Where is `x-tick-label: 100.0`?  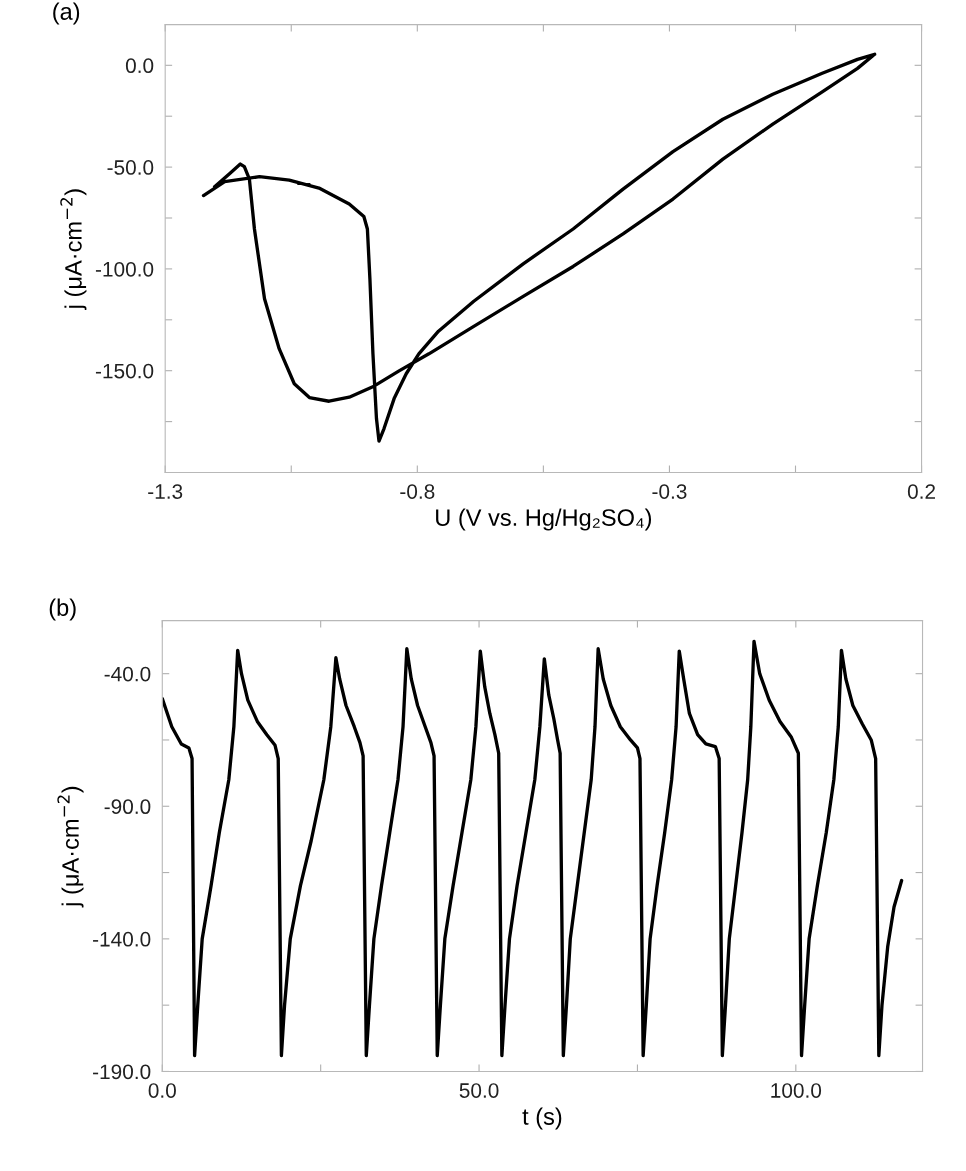
x-tick-label: 100.0 is located at coordinates (796, 1090).